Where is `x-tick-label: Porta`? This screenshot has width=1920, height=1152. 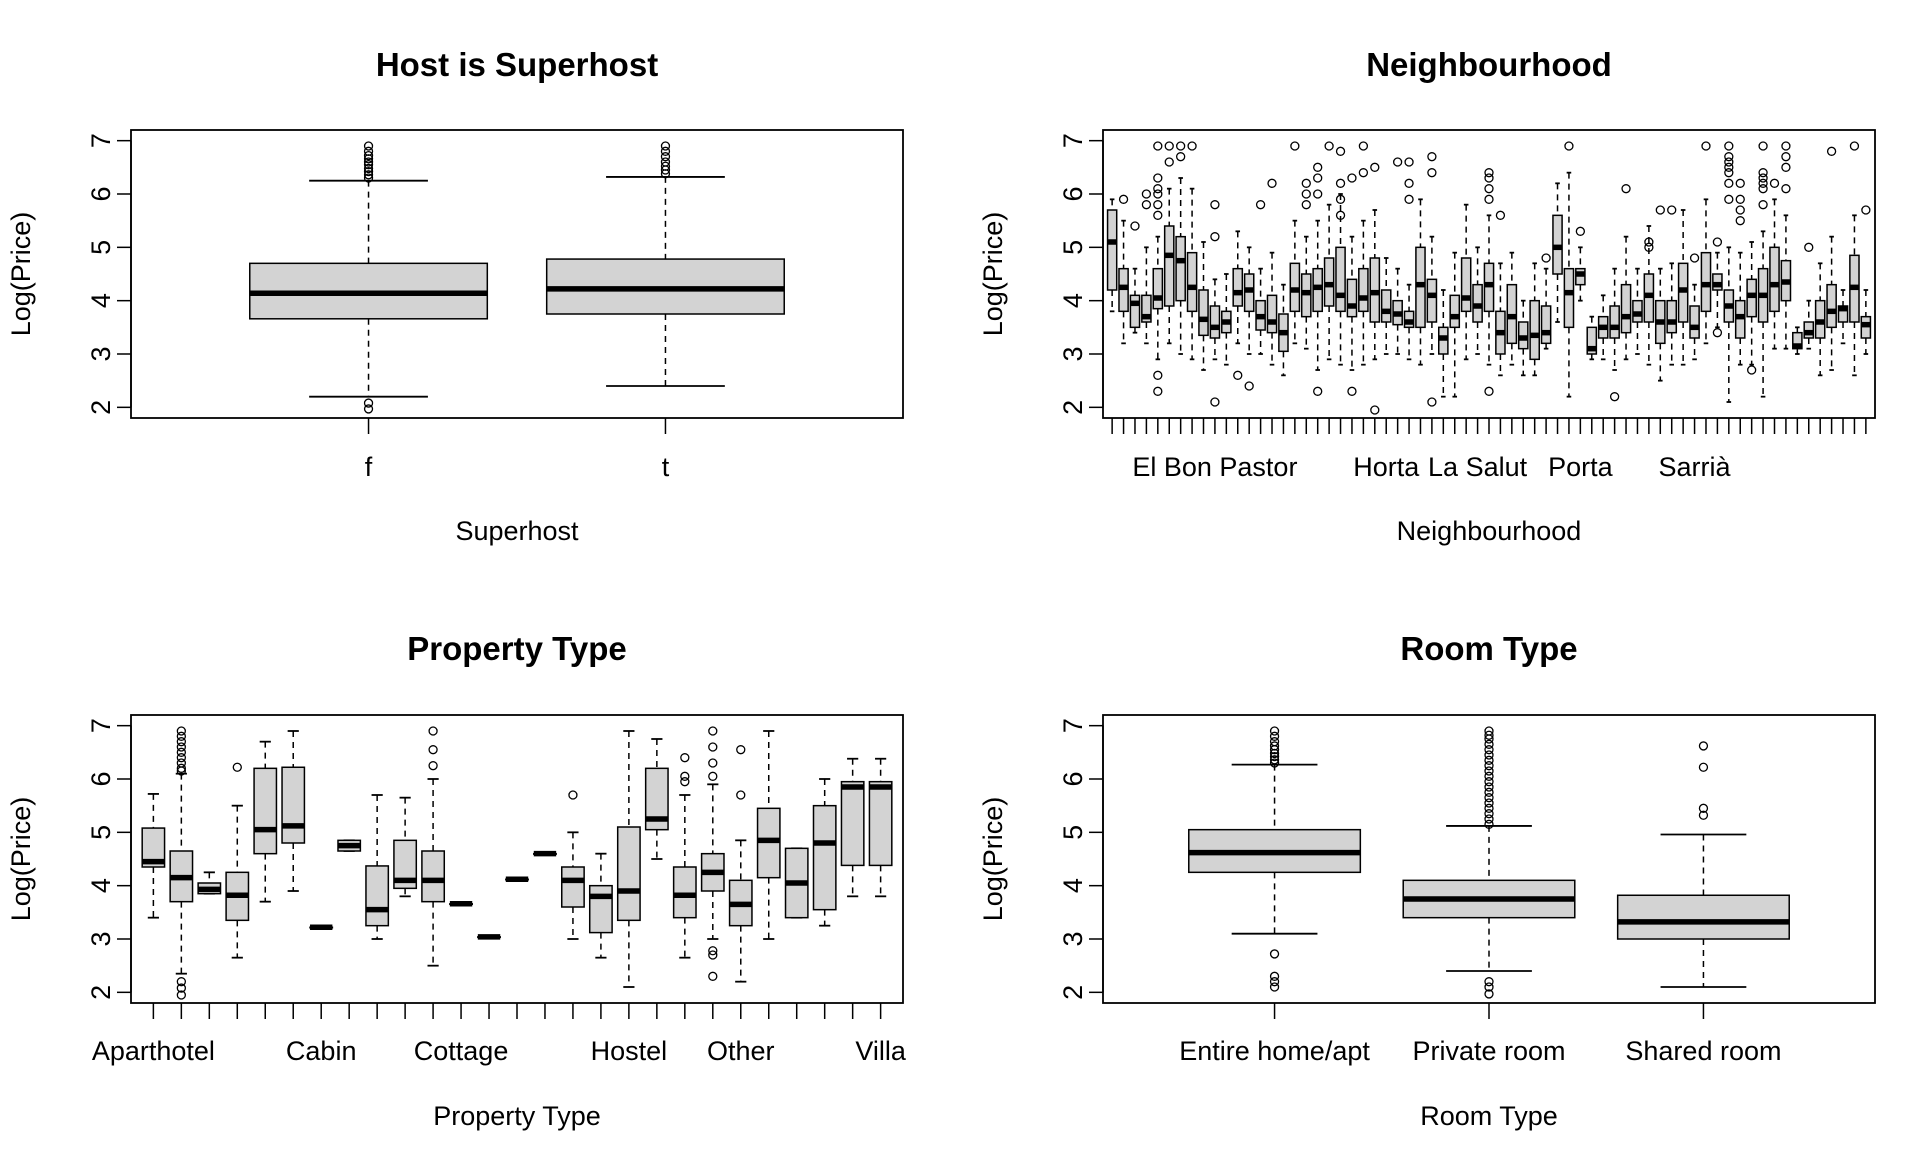
x-tick-label: Porta is located at coordinates (1581, 467).